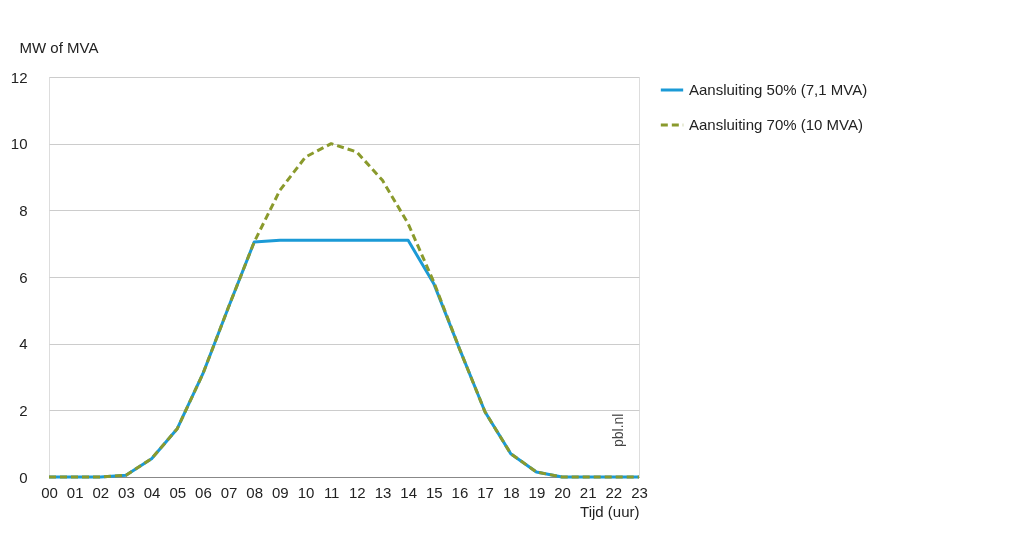  What do you see at coordinates (537, 492) in the screenshot?
I see `x-tick-label: 19` at bounding box center [537, 492].